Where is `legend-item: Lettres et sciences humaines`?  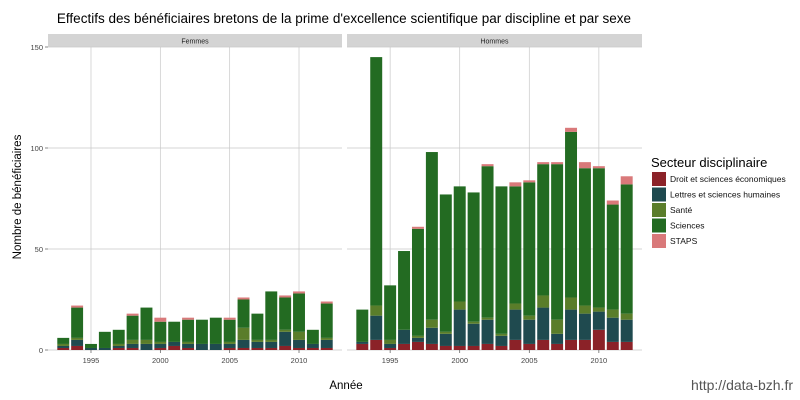 legend-item: Lettres et sciences humaines is located at coordinates (716, 194).